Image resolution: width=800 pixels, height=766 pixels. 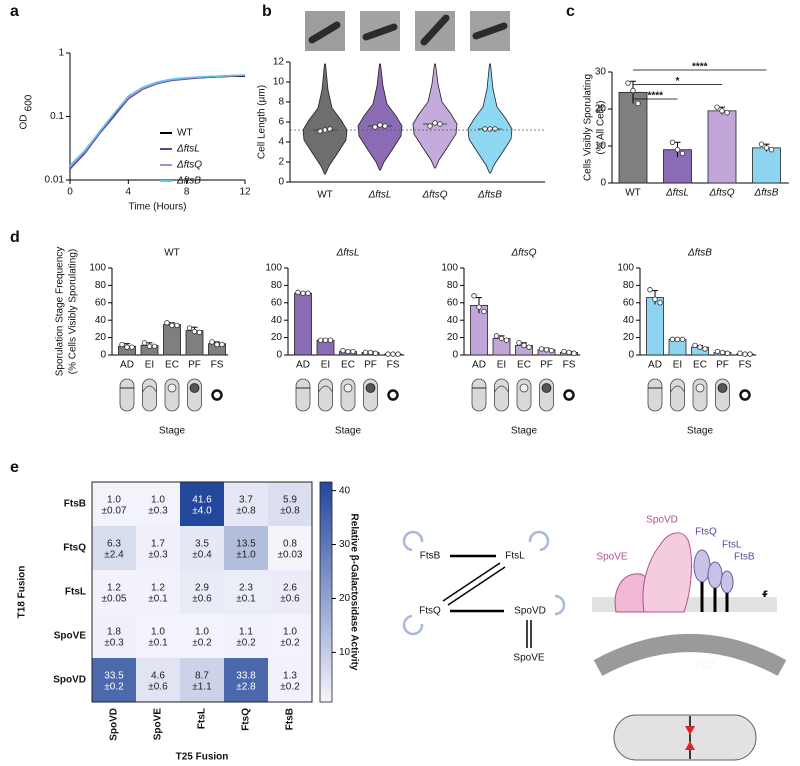 What do you see at coordinates (157, 122) in the screenshot?
I see `series-line` at bounding box center [157, 122].